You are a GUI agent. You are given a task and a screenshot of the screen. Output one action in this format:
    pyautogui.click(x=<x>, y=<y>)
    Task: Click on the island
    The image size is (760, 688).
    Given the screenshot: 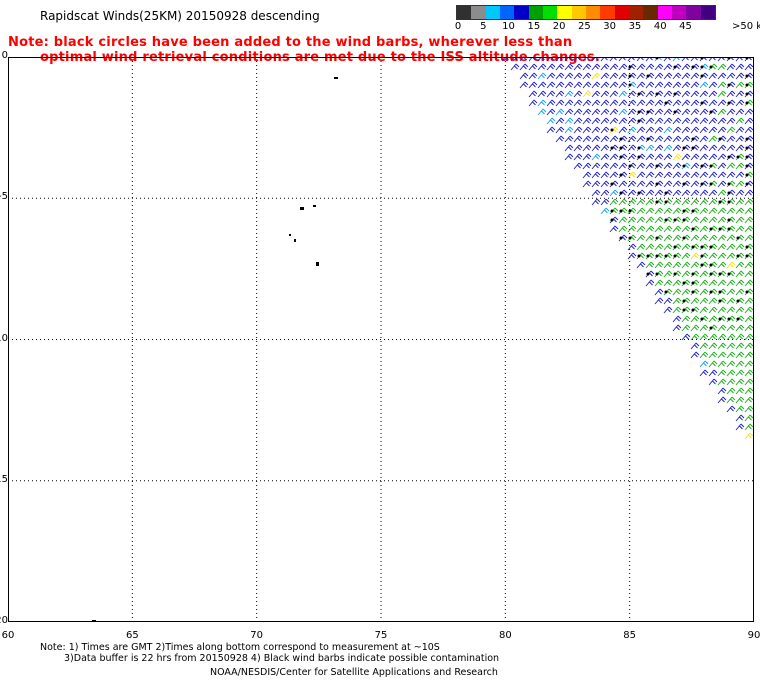 What is the action you would take?
    pyautogui.click(x=336, y=78)
    